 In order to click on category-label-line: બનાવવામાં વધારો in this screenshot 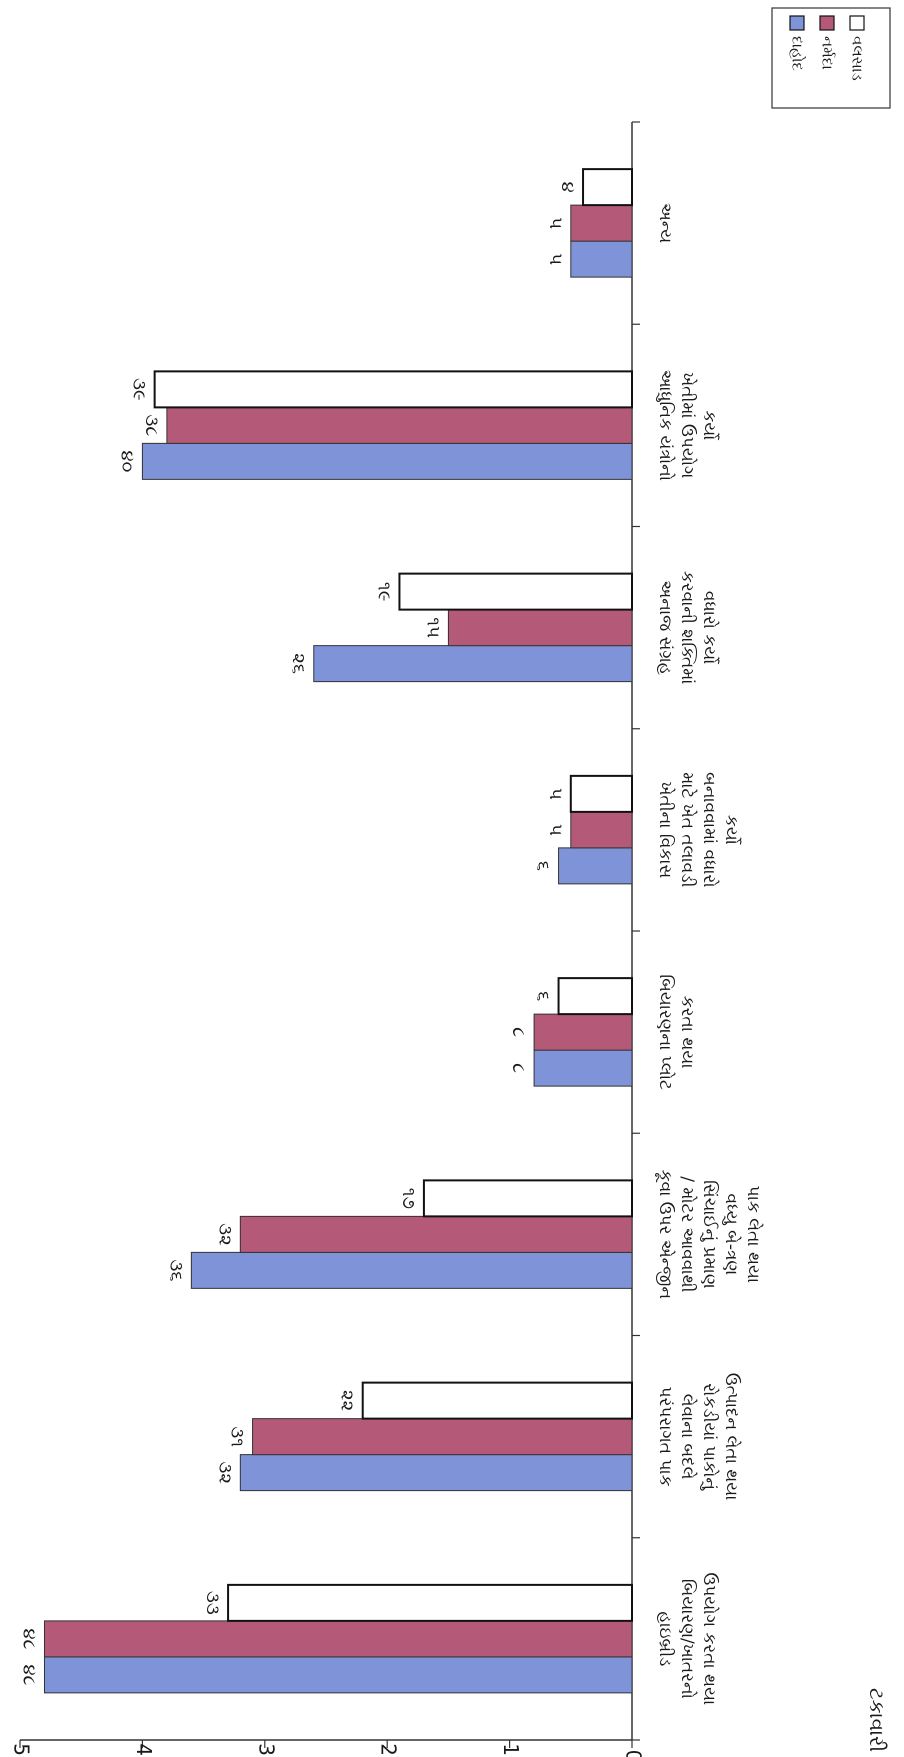, I will do `click(709, 829)`.